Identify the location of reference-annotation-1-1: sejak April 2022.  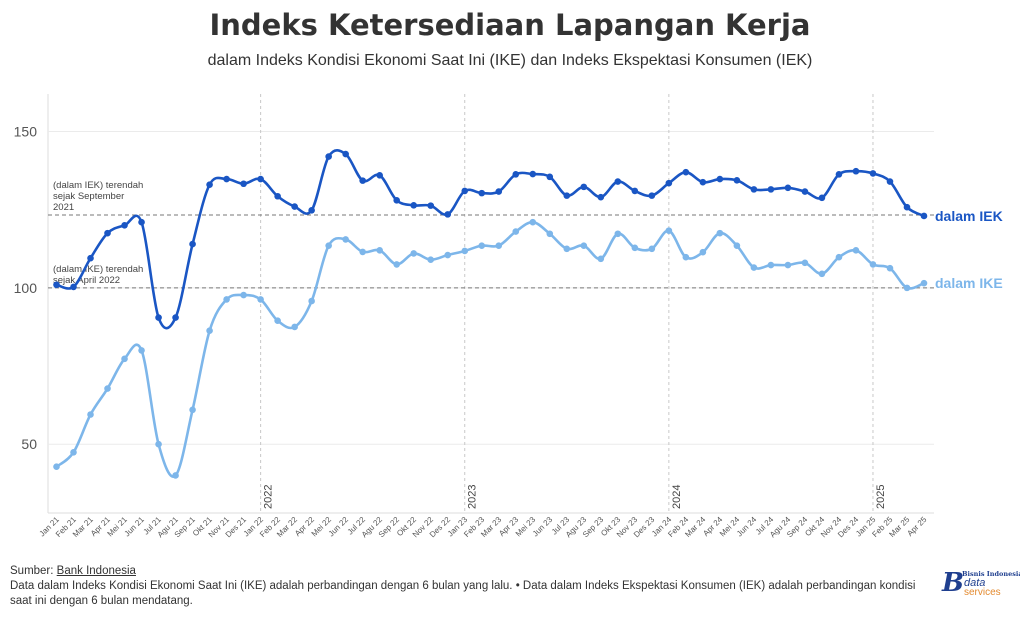
(86, 280).